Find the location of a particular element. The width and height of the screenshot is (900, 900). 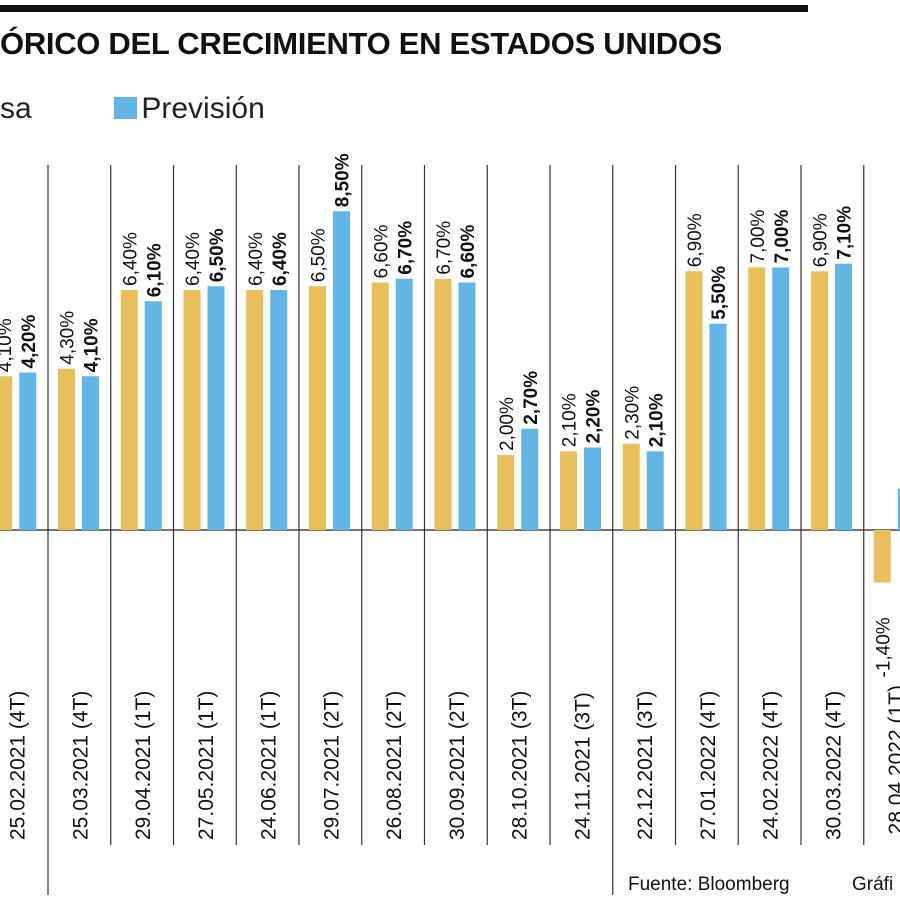

data-label-prevision: 6,60% is located at coordinates (468, 252).